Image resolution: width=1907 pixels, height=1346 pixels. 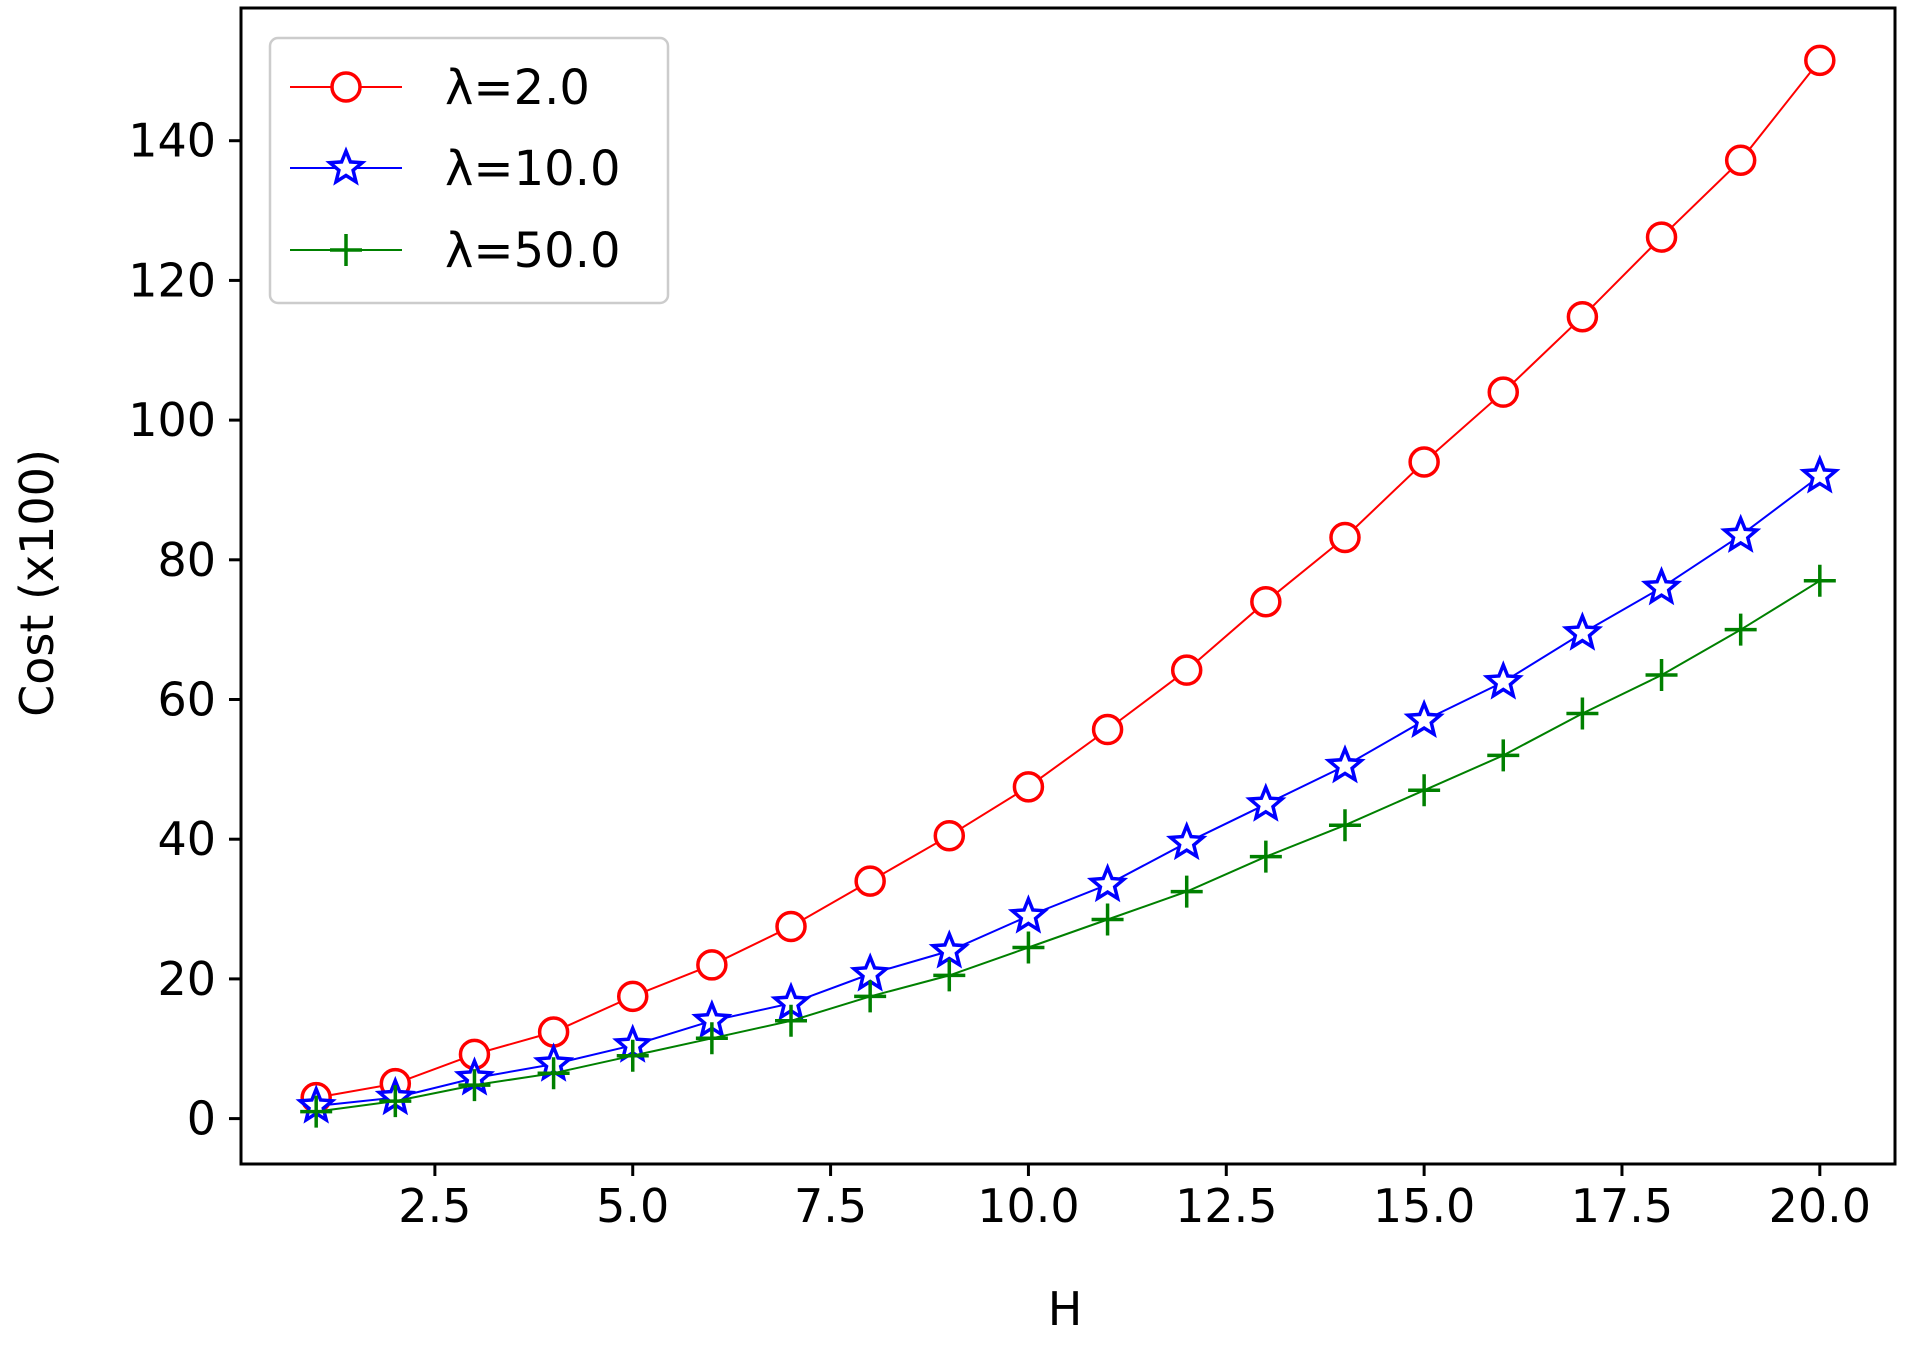 I want to click on x-tick-label: 7.5, so click(x=830, y=1206).